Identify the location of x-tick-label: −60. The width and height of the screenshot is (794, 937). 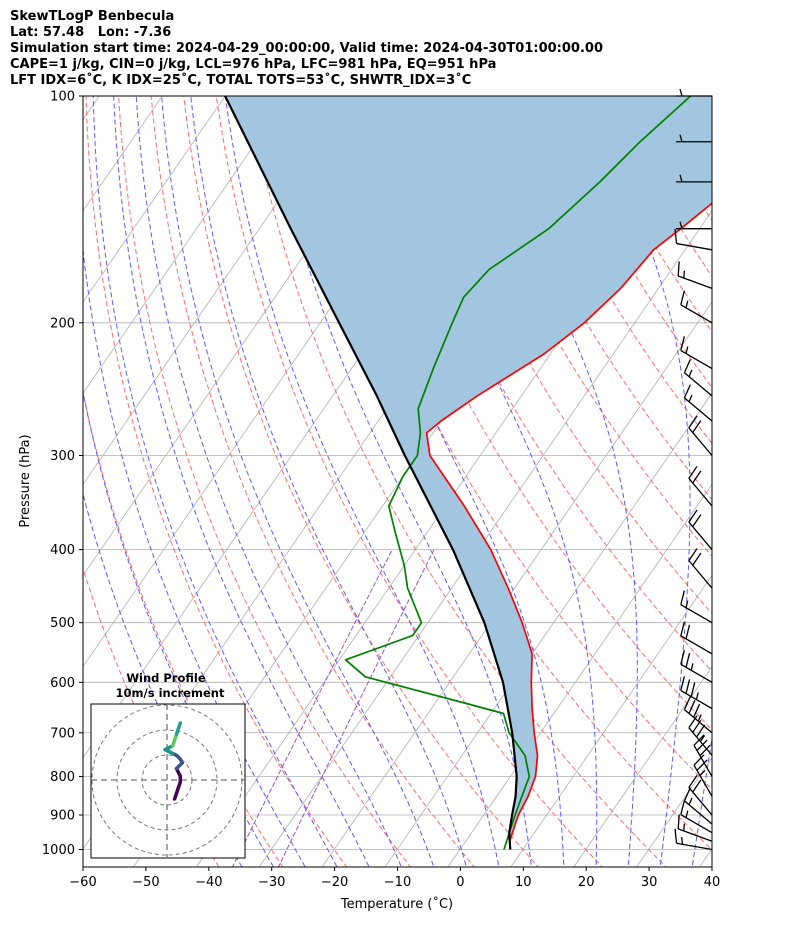
(82, 882).